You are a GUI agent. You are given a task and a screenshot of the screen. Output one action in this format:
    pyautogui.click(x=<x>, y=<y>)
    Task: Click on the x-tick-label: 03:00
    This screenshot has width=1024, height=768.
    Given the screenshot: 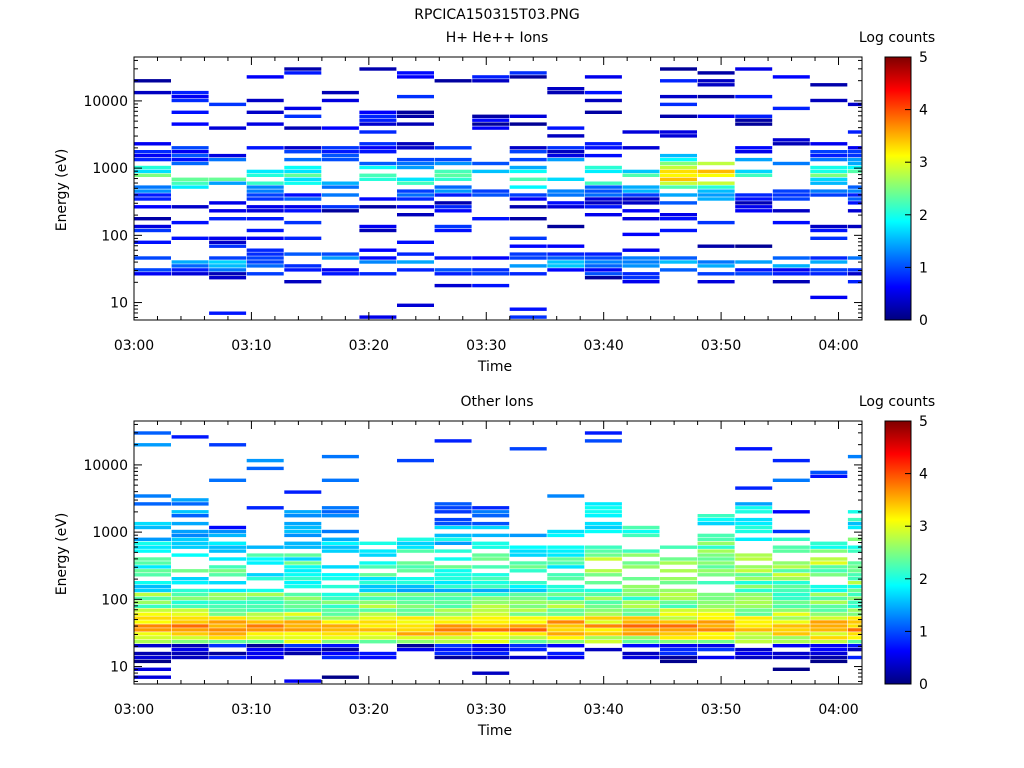 What is the action you would take?
    pyautogui.click(x=134, y=346)
    